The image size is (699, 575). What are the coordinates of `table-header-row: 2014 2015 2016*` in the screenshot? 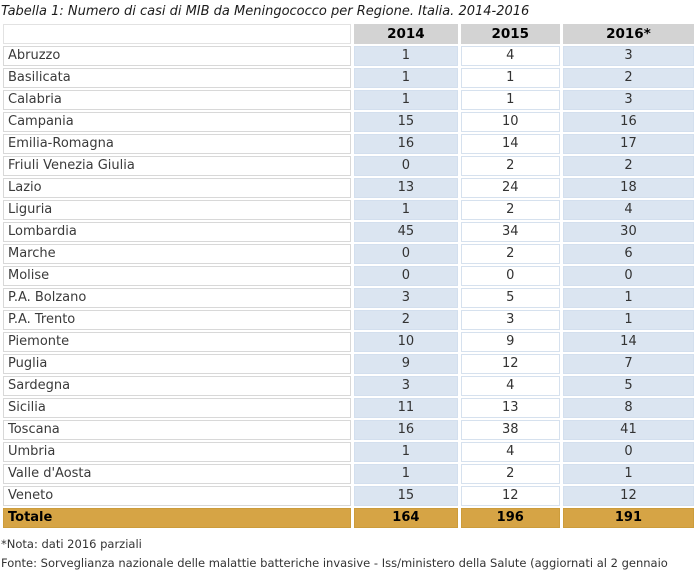 It's located at (348, 34).